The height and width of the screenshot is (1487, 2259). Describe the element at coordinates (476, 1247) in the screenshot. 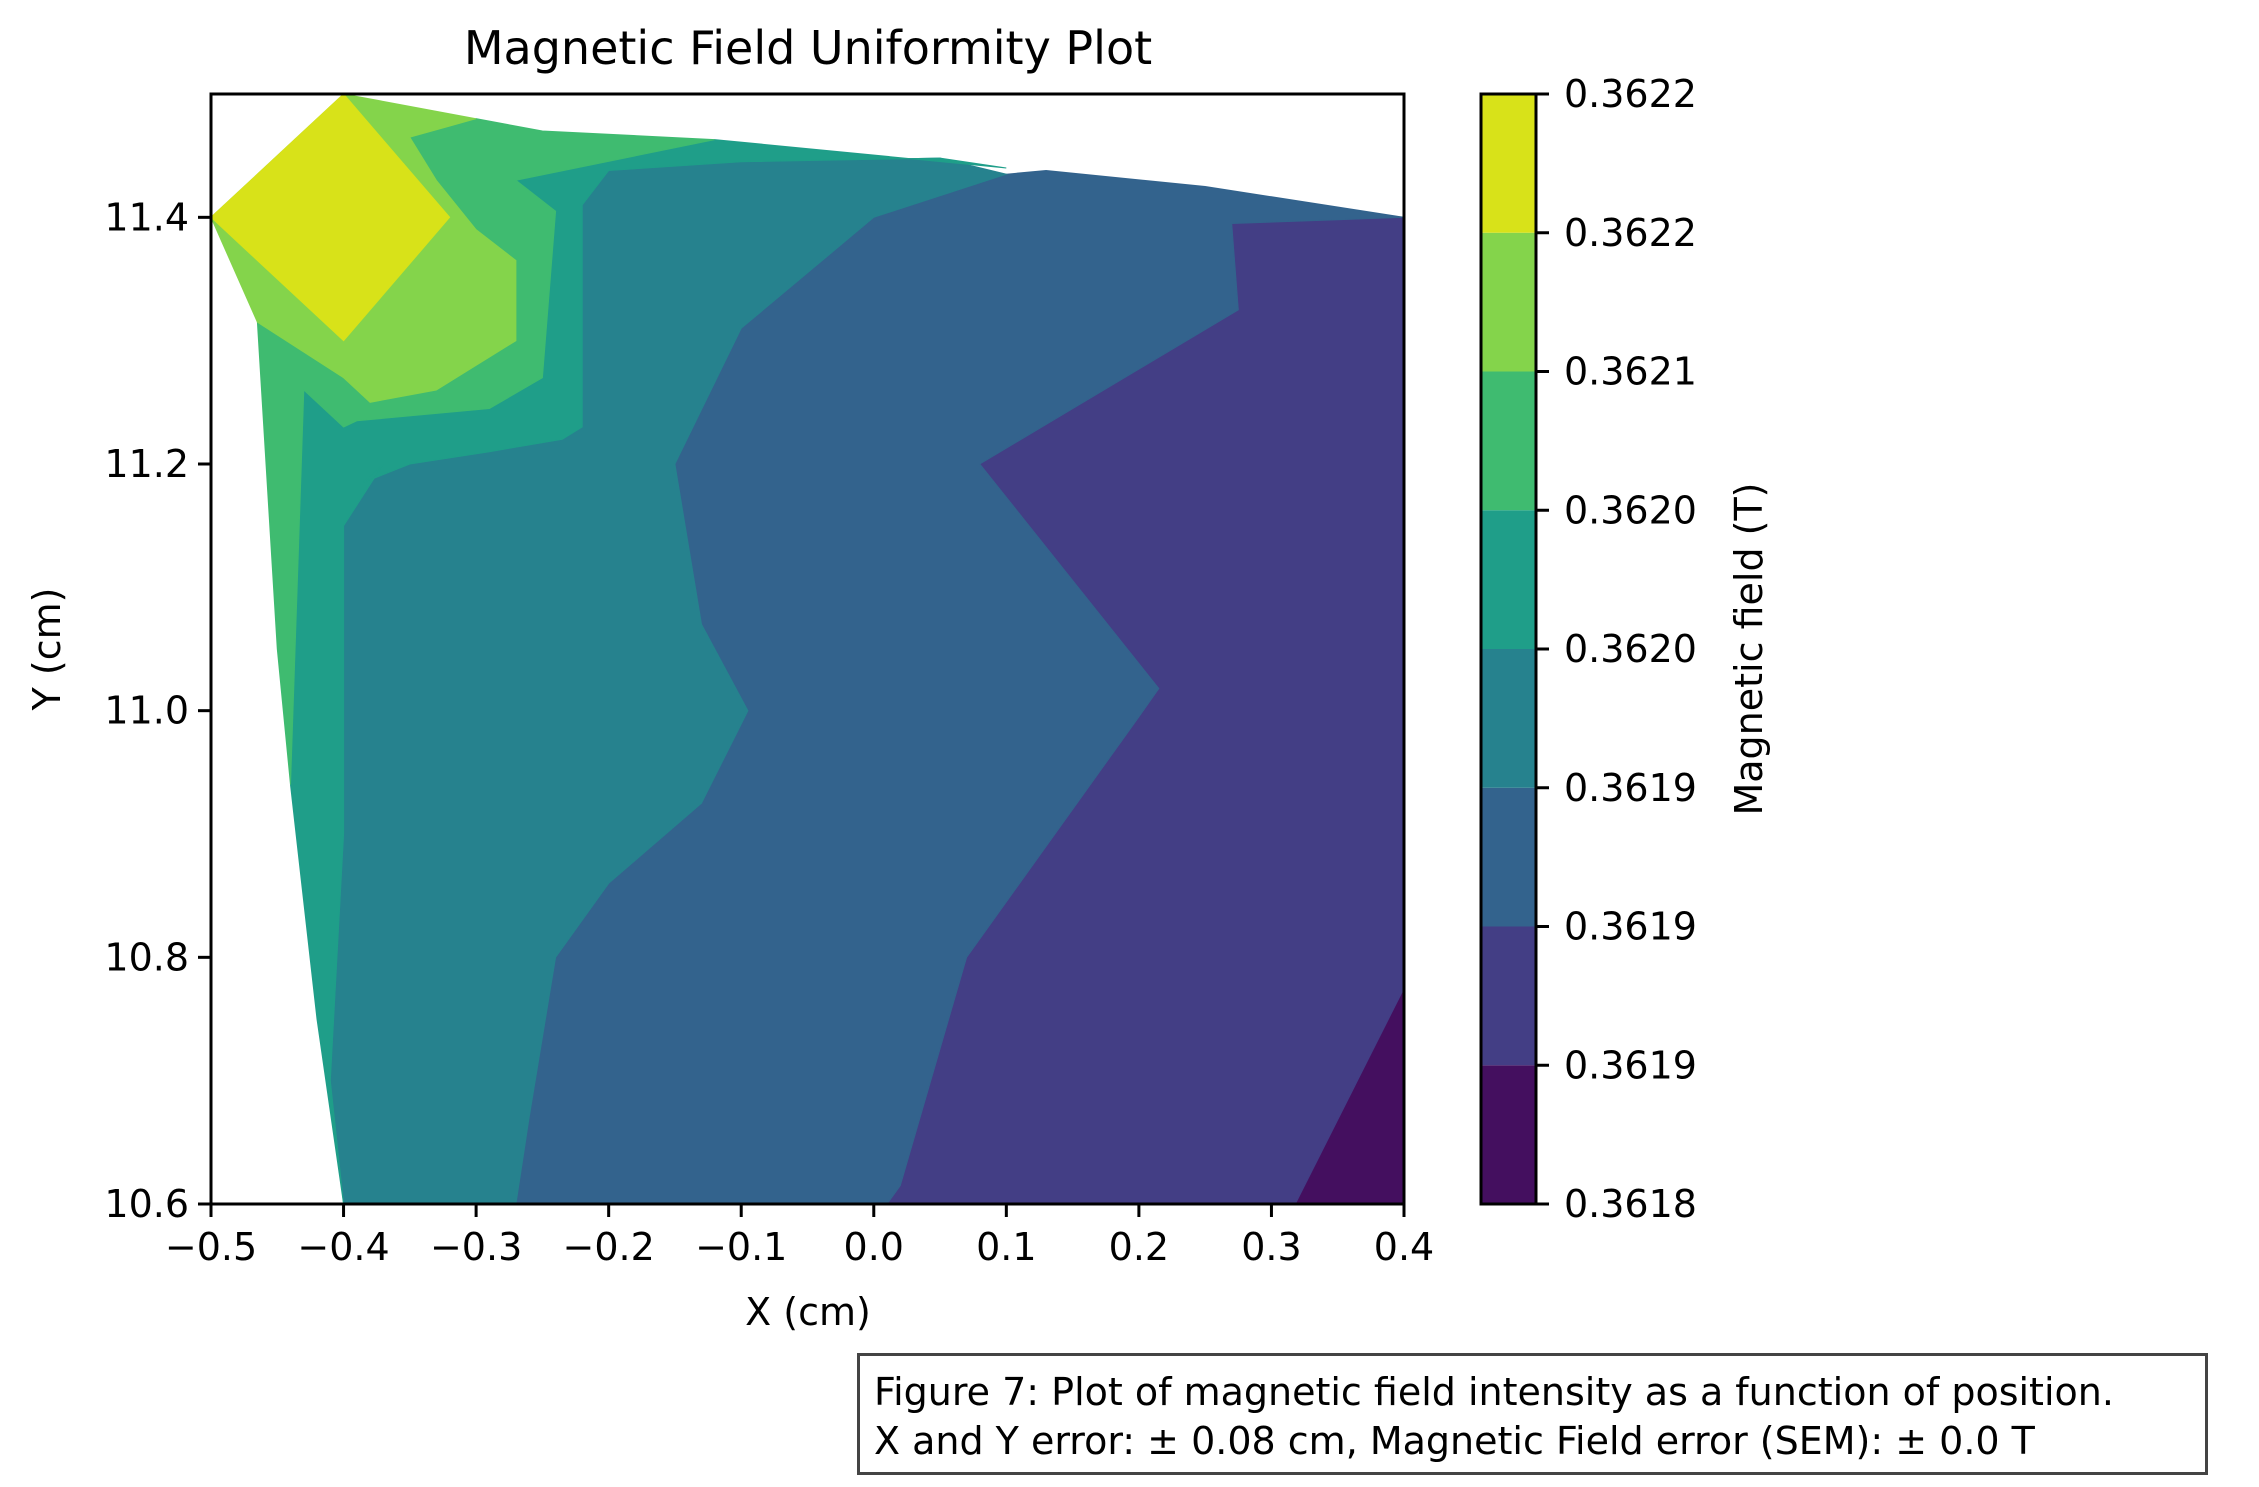

I see `x-tick-label: −0.3` at that location.